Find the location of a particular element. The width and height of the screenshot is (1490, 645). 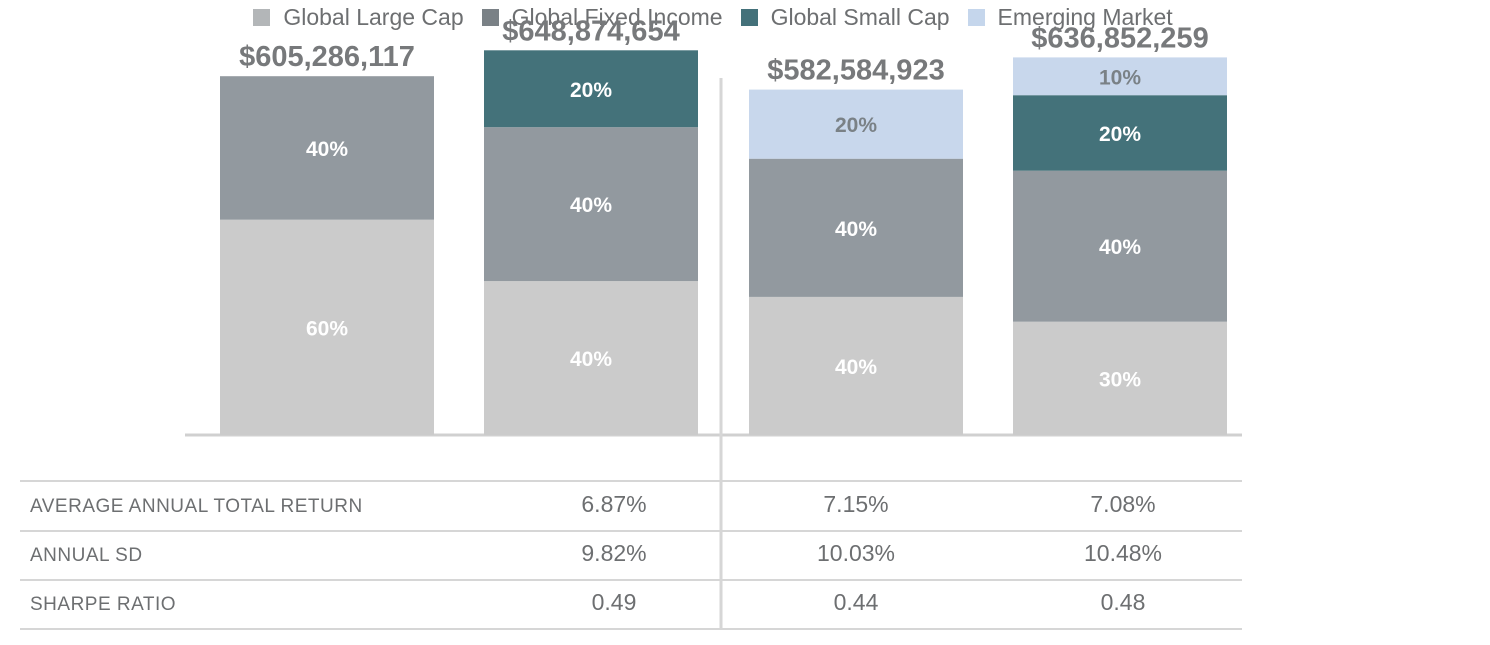

stats-cell: 0.44 is located at coordinates (856, 602).